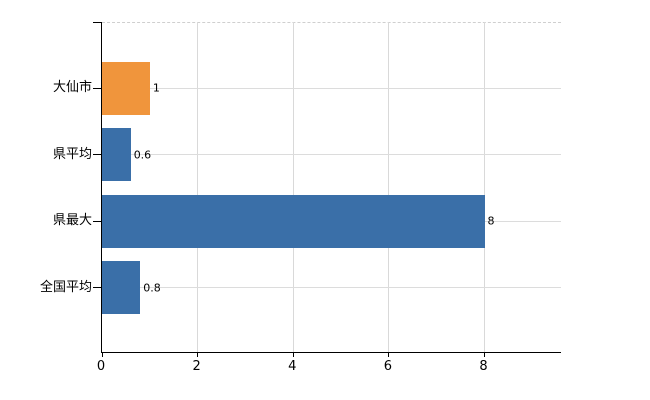 This screenshot has width=650, height=400. Describe the element at coordinates (483, 366) in the screenshot. I see `x-tick-label-8: 8` at that location.